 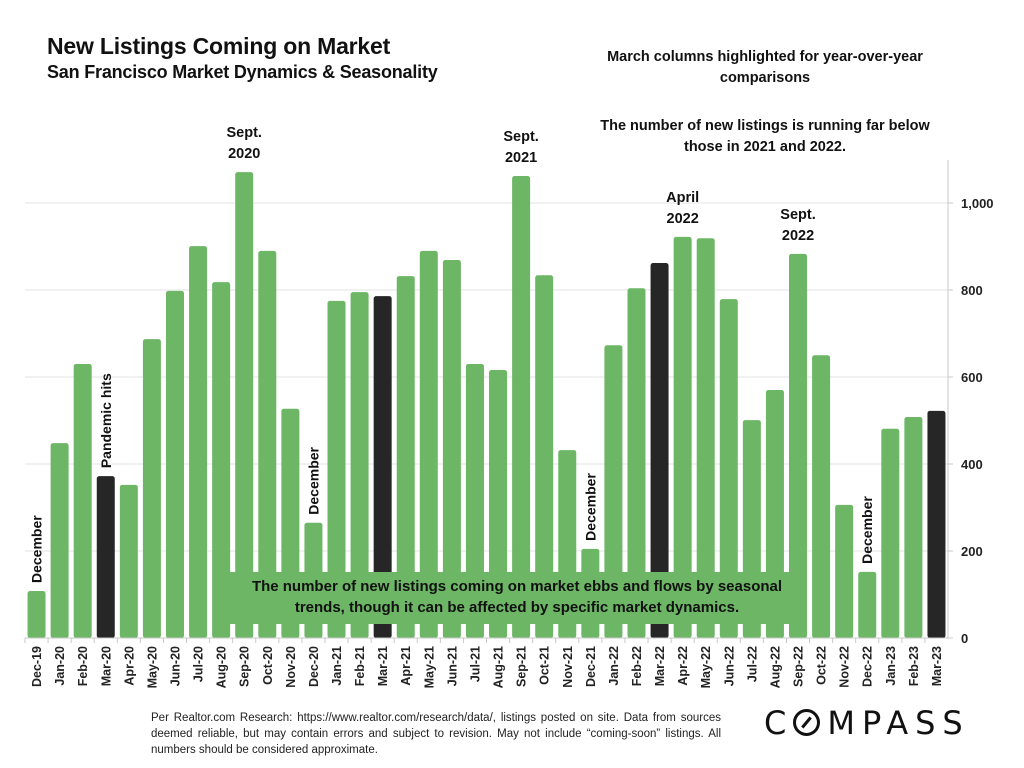 What do you see at coordinates (867, 723) in the screenshot?
I see `compass-logo: C MPASS` at bounding box center [867, 723].